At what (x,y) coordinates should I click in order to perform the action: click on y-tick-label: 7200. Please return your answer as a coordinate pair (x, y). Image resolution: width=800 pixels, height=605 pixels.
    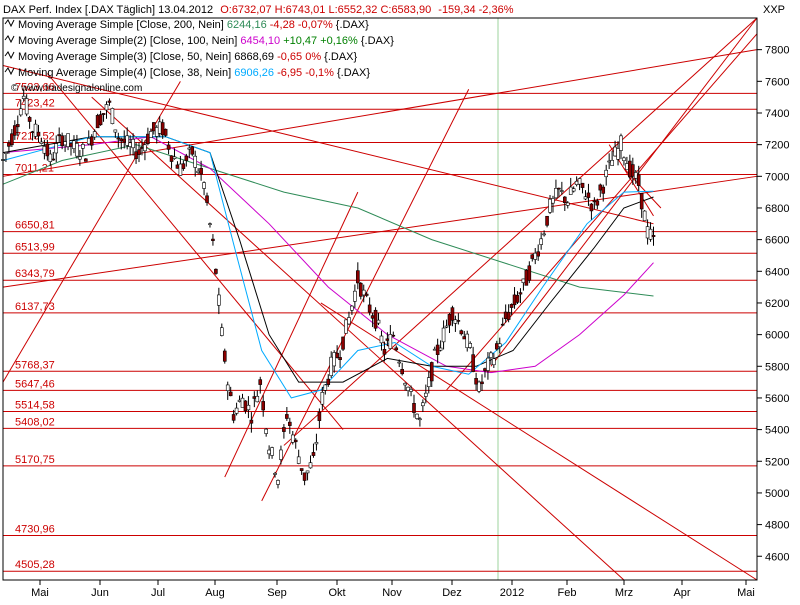
    Looking at the image, I should click on (777, 146).